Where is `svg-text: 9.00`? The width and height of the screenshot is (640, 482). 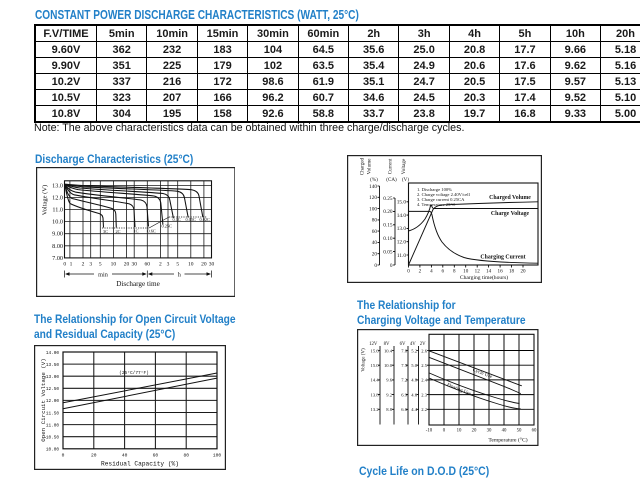 svg-text: 9.00 is located at coordinates (57, 234).